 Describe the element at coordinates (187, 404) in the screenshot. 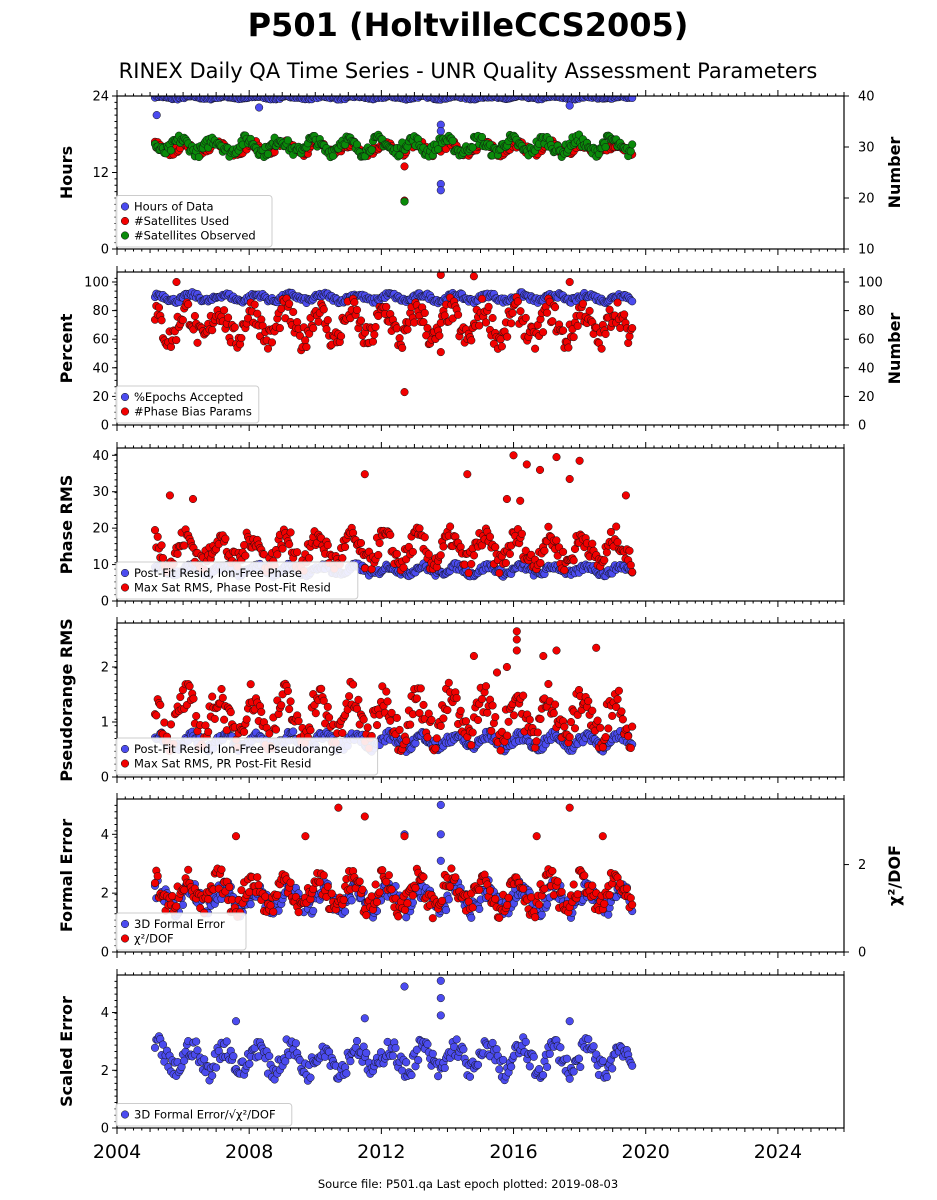

I see `legend: %Epochs Accepted#Phase Bias Params` at that location.